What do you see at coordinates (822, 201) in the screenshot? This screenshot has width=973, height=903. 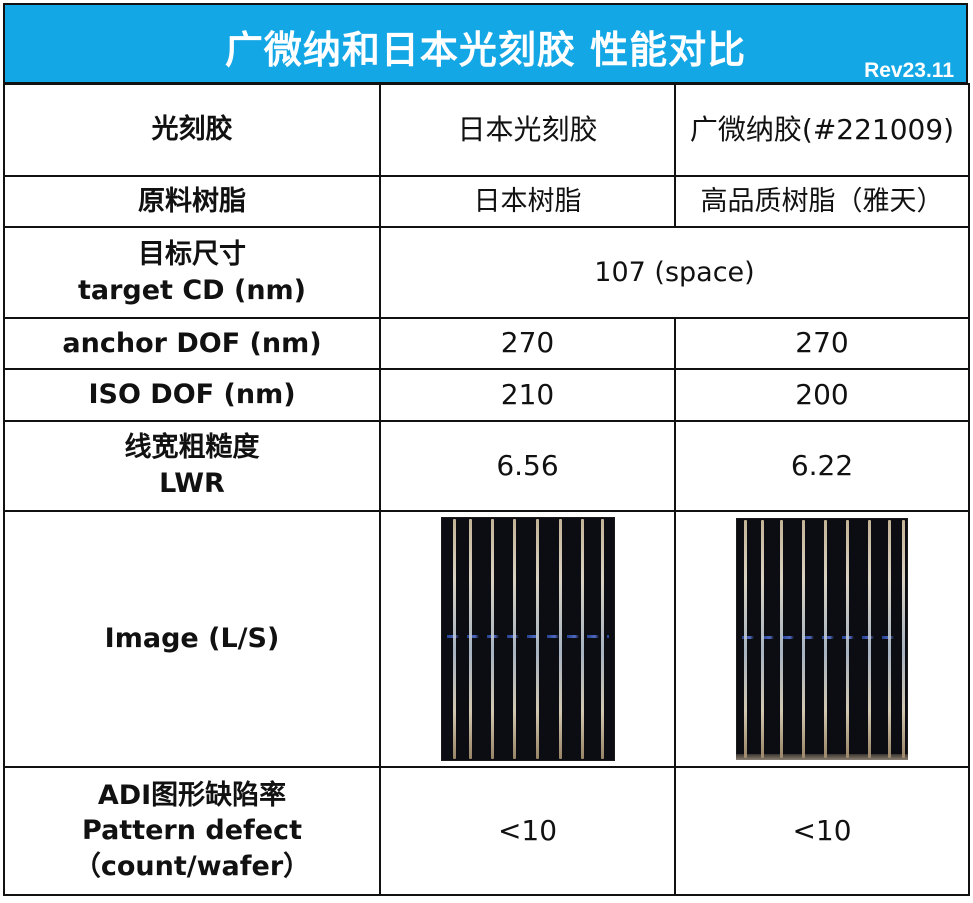 I see `resin-gwn: 高品质树脂（雅天）` at bounding box center [822, 201].